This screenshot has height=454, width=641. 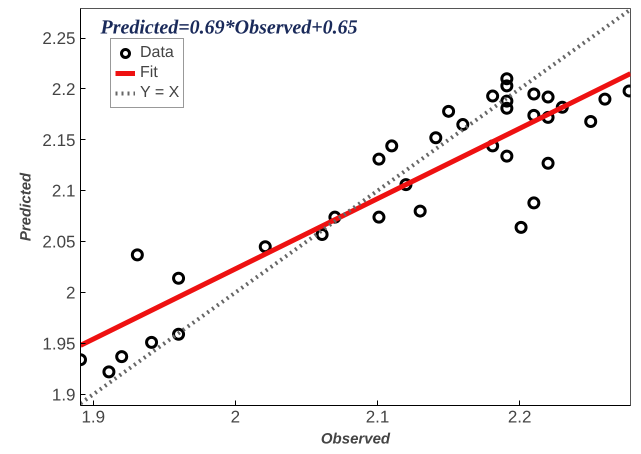 What do you see at coordinates (59, 344) in the screenshot?
I see `y-tick-label: 1.95` at bounding box center [59, 344].